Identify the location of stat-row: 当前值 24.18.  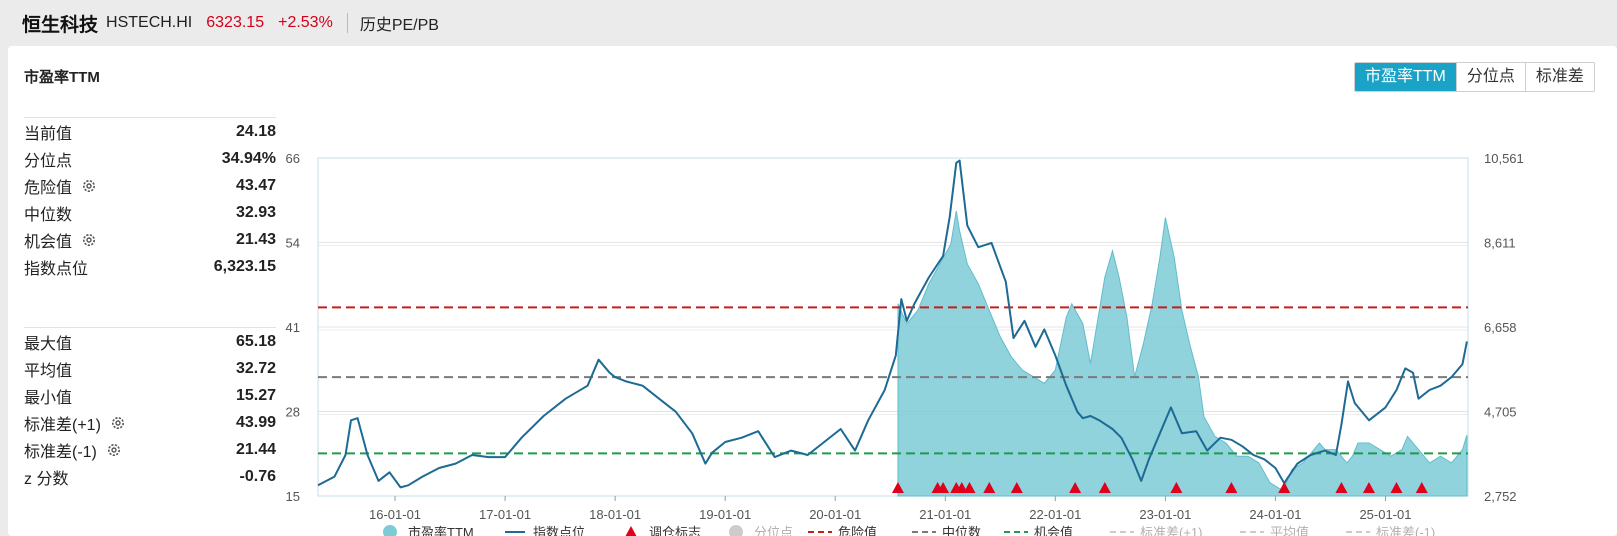
(150, 131).